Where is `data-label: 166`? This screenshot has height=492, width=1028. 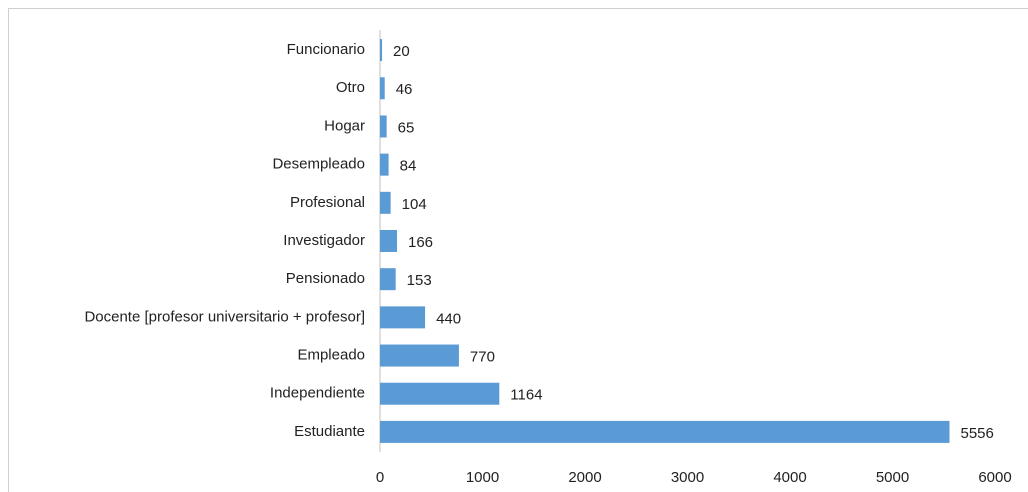
data-label: 166 is located at coordinates (420, 242).